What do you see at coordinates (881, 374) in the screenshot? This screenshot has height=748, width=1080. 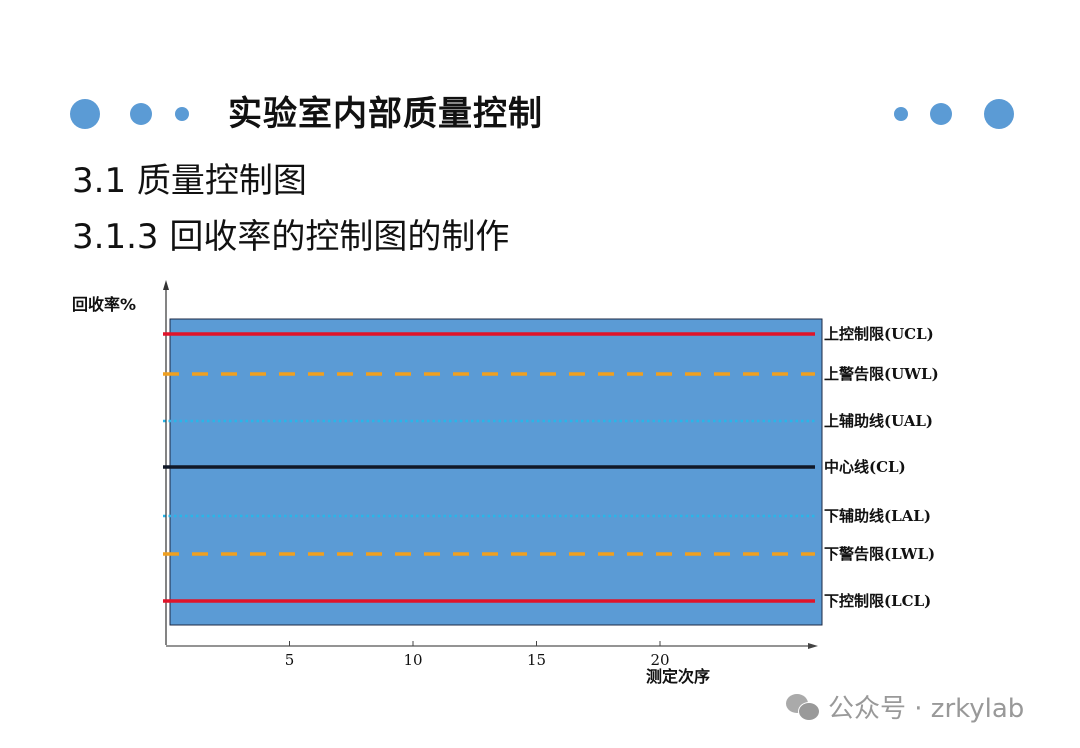 I see `control-line-label: 上警告限(UWL)` at bounding box center [881, 374].